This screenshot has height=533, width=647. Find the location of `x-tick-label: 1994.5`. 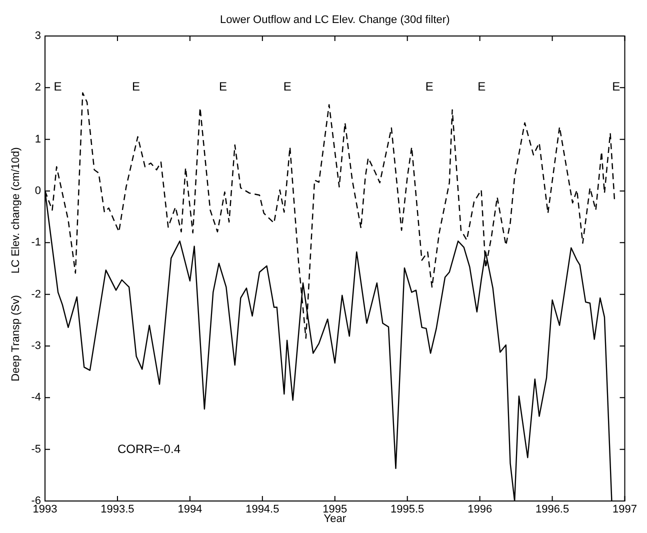

x-tick-label: 1994.5 is located at coordinates (263, 510).